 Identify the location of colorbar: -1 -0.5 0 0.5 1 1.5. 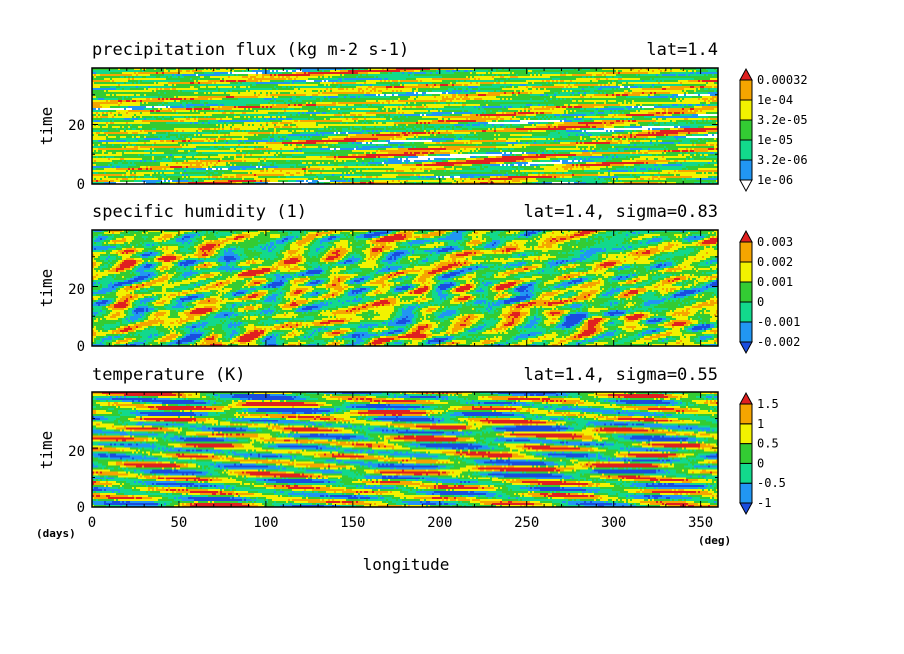
(762, 453).